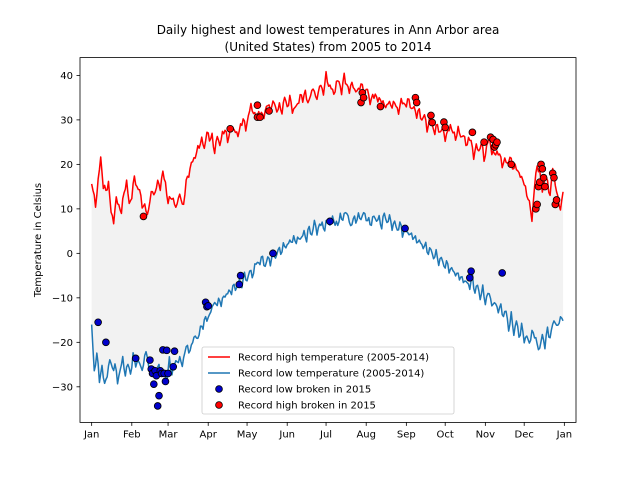 The height and width of the screenshot is (480, 640). Describe the element at coordinates (66, 232) in the screenshot. I see `y-axis: −30 −20 −10 0 10 20 30 40` at that location.